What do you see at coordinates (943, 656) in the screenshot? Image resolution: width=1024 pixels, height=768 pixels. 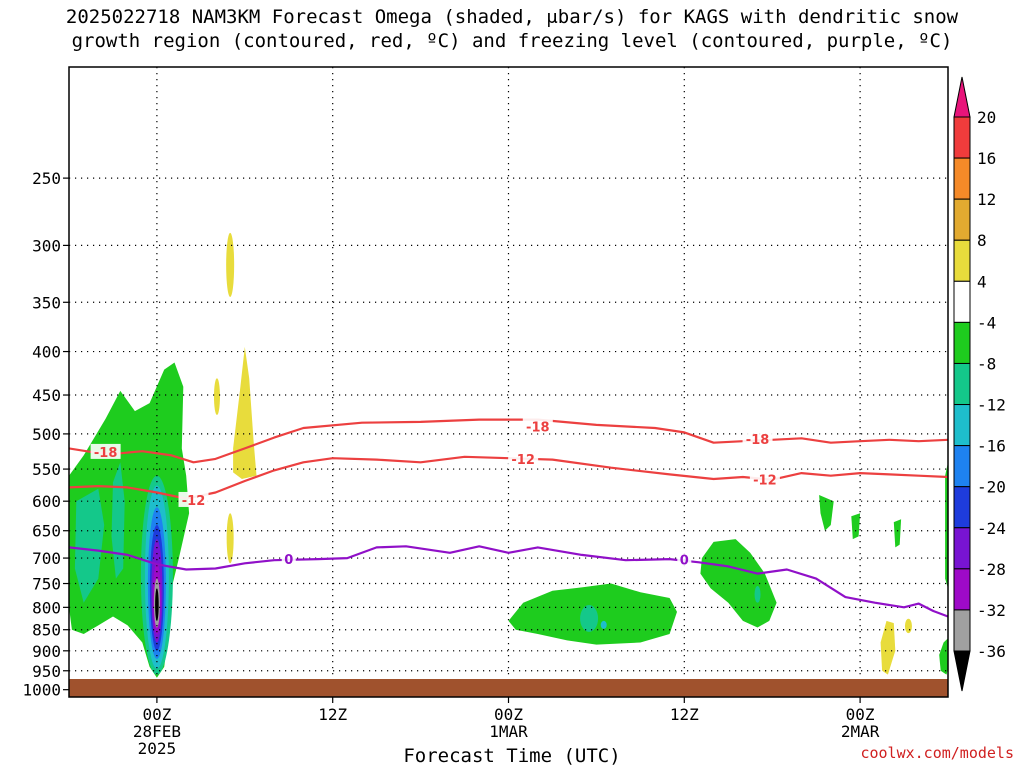 I see `omega-ascent-cell-d` at bounding box center [943, 656].